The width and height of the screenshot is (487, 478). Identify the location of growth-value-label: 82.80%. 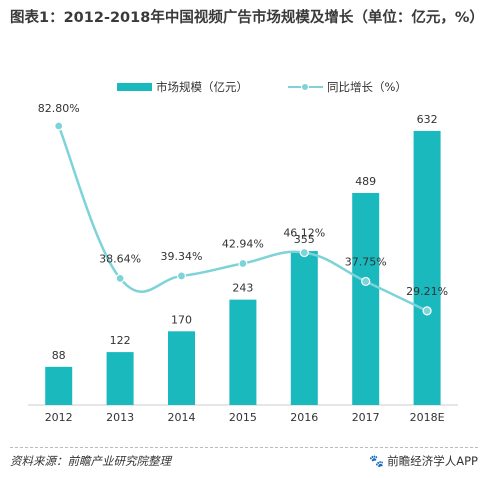
(59, 108).